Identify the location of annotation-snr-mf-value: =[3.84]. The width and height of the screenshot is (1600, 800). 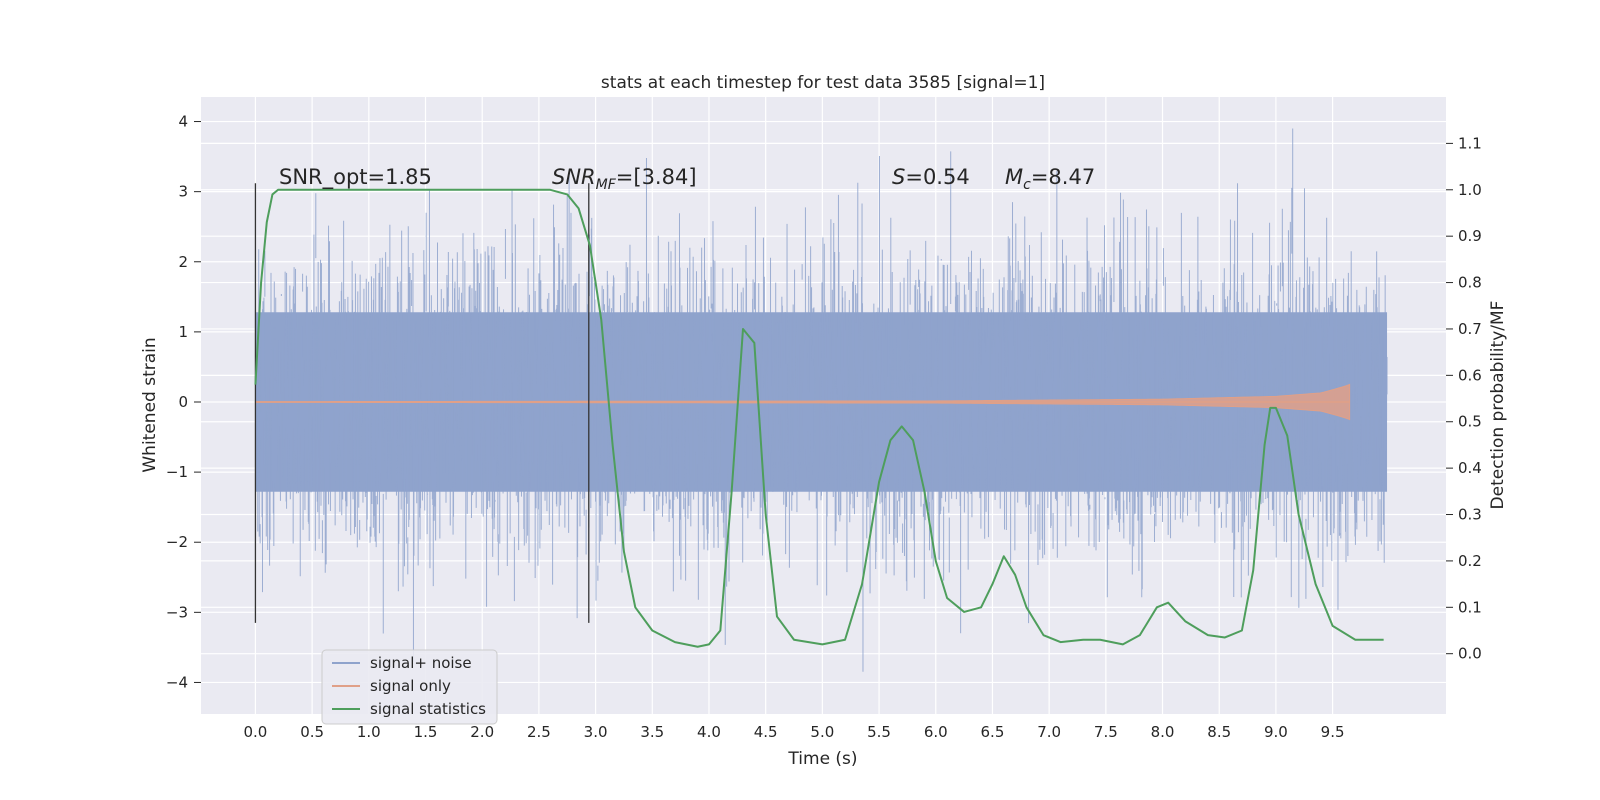
(656, 177).